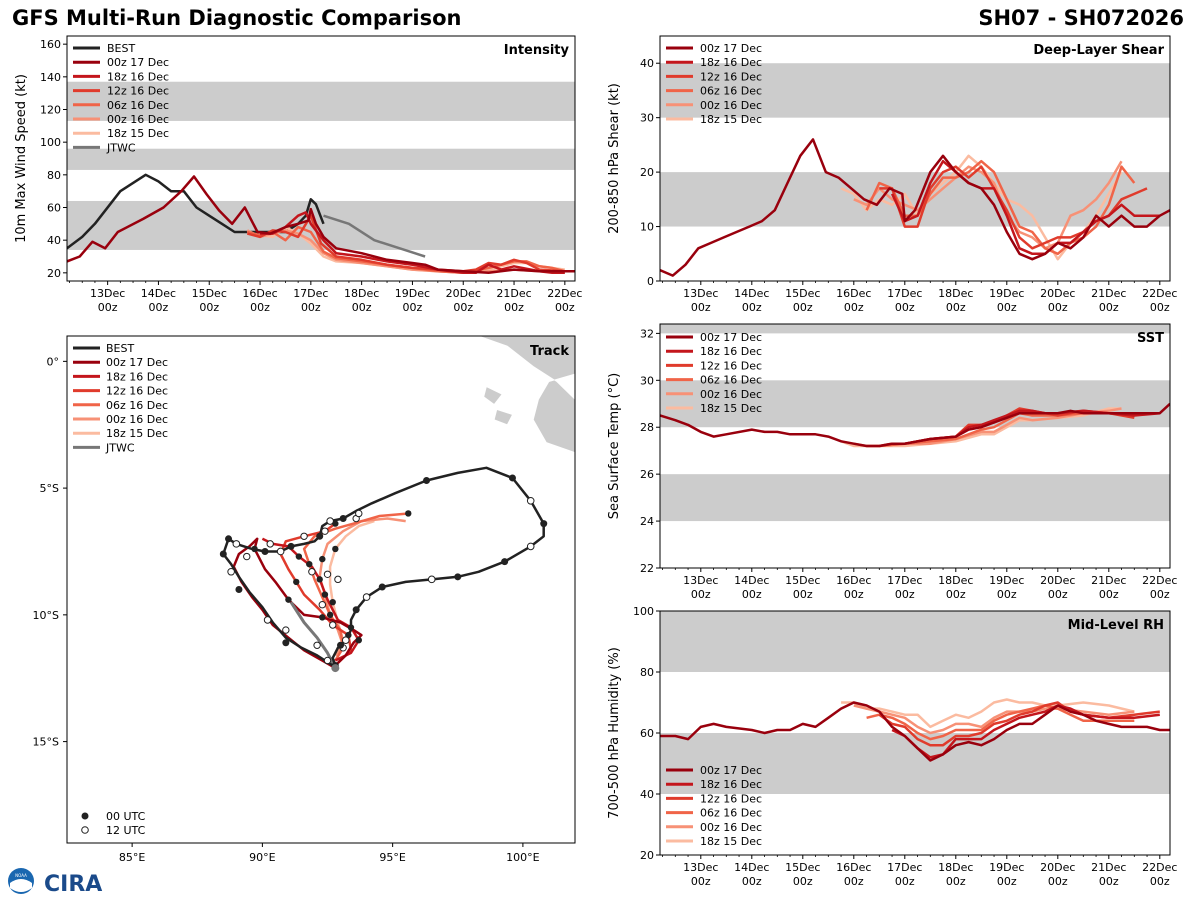  What do you see at coordinates (397, 504) in the screenshot?
I see `map-area` at bounding box center [397, 504].